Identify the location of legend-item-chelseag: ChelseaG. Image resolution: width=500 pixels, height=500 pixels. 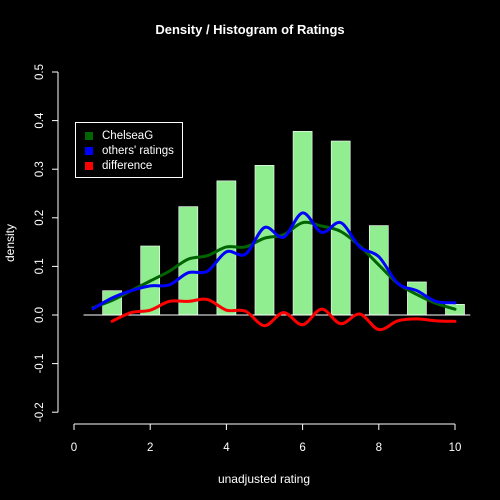
(133, 135).